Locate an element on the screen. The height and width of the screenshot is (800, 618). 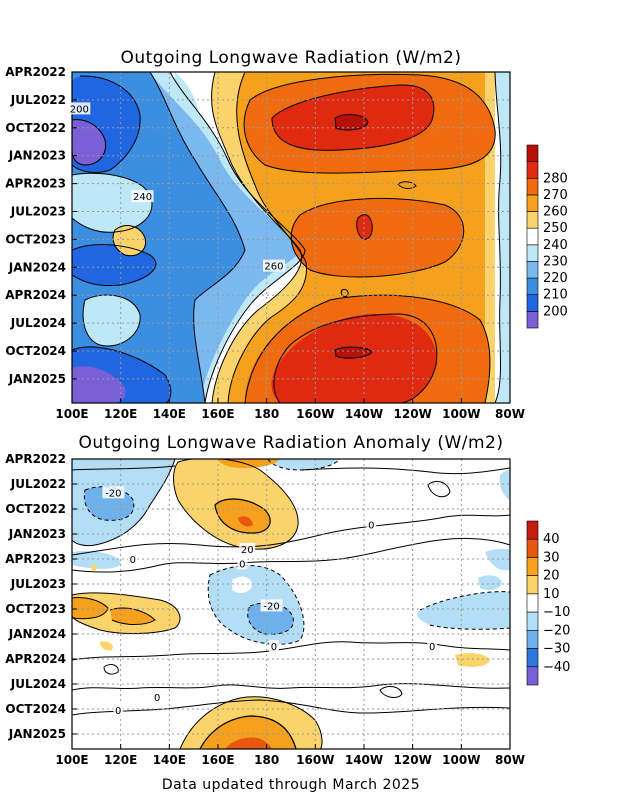
colorbar-label: 260 is located at coordinates (555, 212).